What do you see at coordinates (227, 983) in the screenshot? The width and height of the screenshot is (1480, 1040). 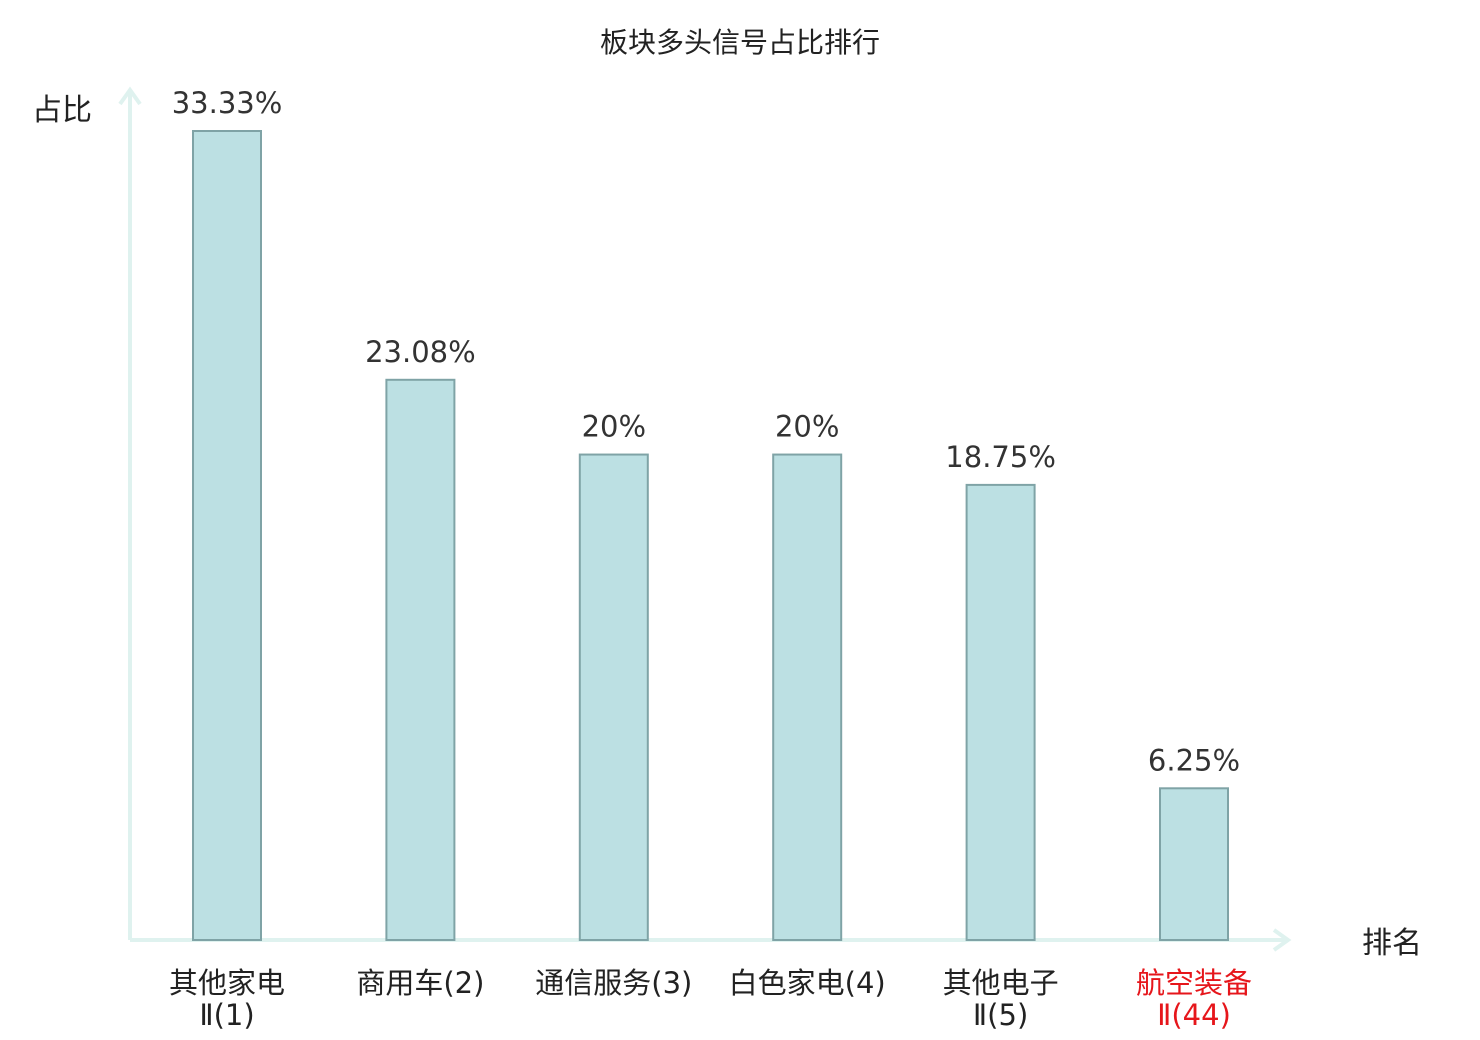 I see `x-tick-label: 其他家电` at bounding box center [227, 983].